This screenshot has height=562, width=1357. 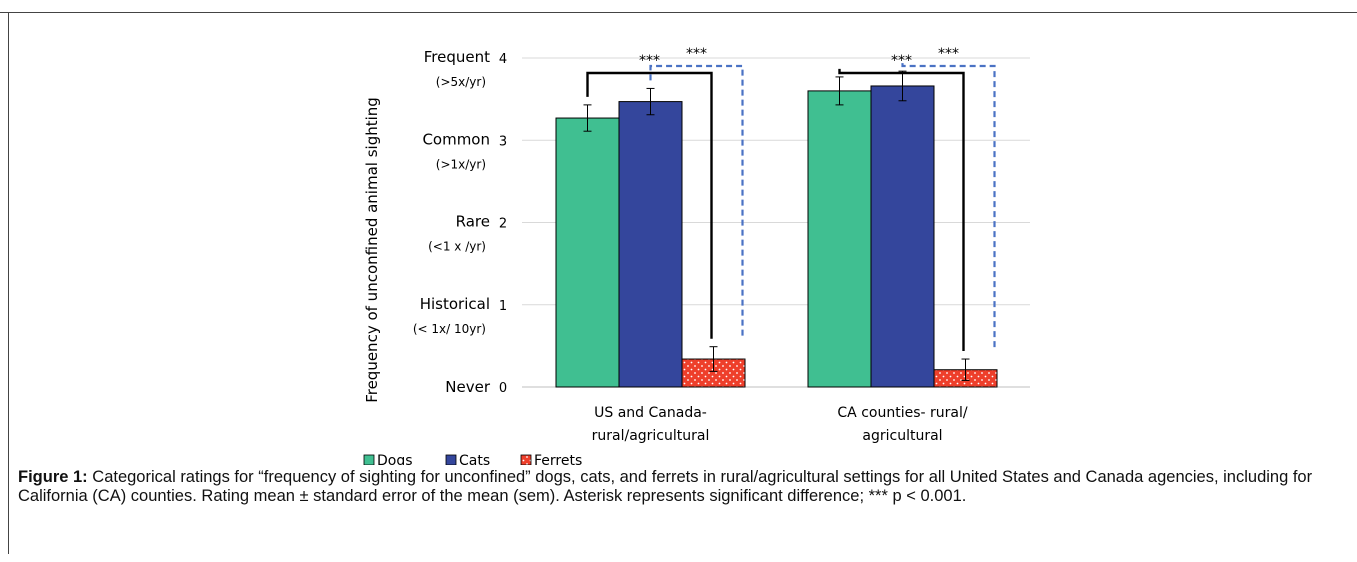 What do you see at coordinates (503, 224) in the screenshot?
I see `y-tick-label: 2` at bounding box center [503, 224].